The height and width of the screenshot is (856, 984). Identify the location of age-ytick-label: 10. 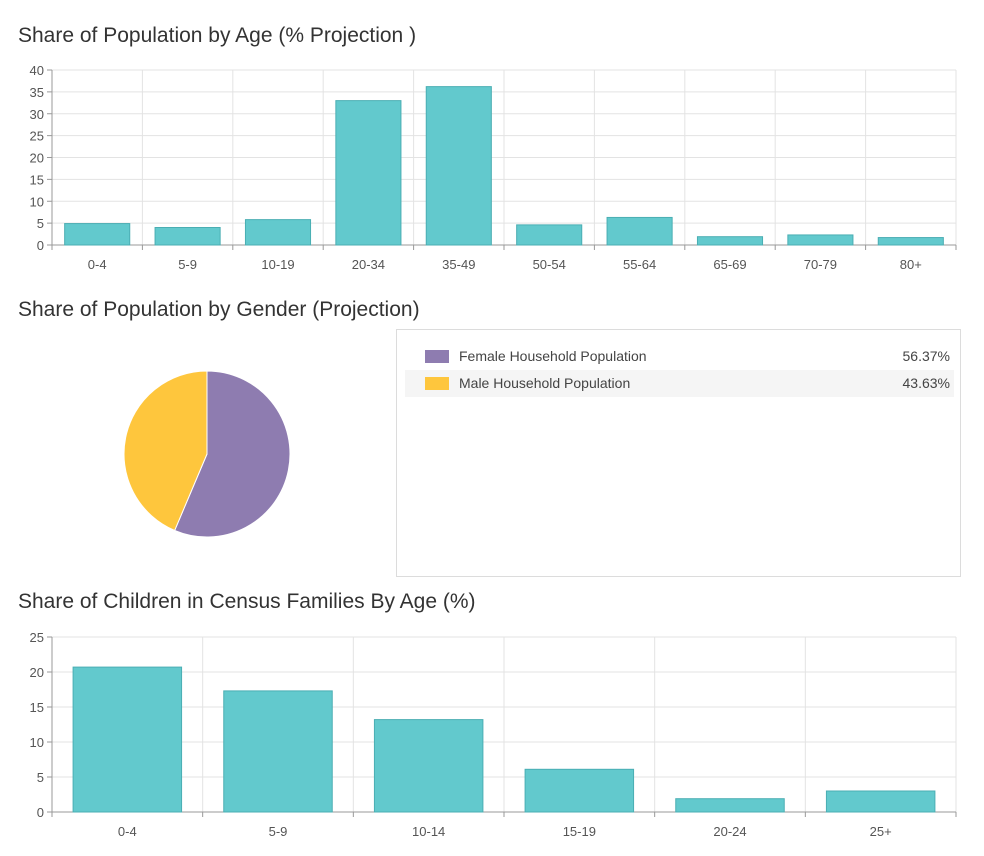
(37, 201).